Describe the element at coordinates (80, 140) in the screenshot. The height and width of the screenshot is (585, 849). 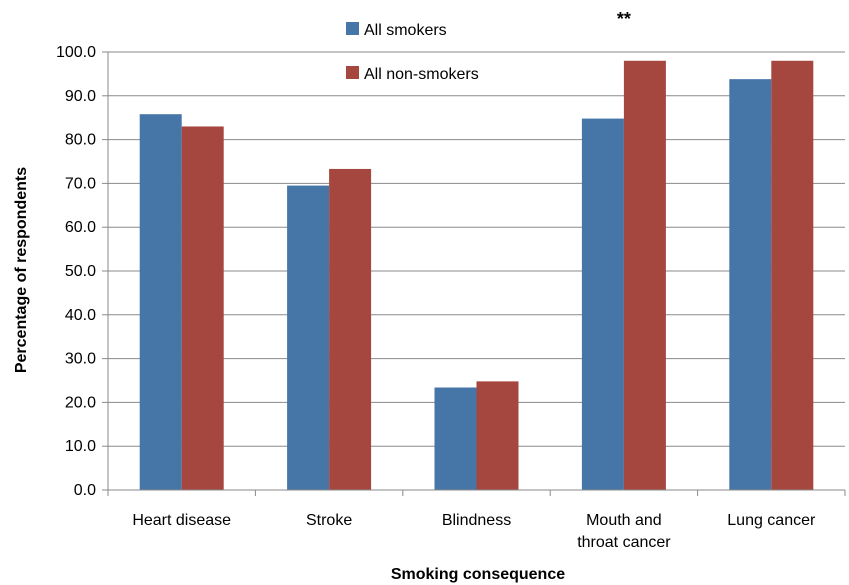
I see `y-tick-label: 80.0` at that location.